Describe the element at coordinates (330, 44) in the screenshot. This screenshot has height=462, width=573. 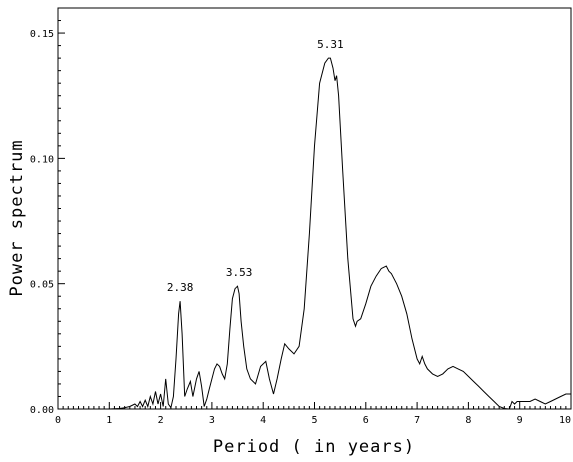
I see `peak-label: 5.31` at that location.